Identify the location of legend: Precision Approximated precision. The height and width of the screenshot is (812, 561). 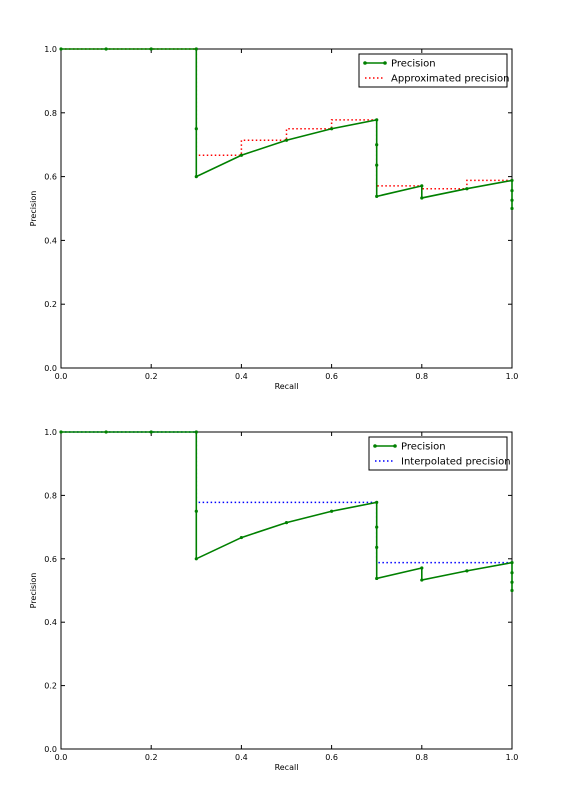
(434, 70).